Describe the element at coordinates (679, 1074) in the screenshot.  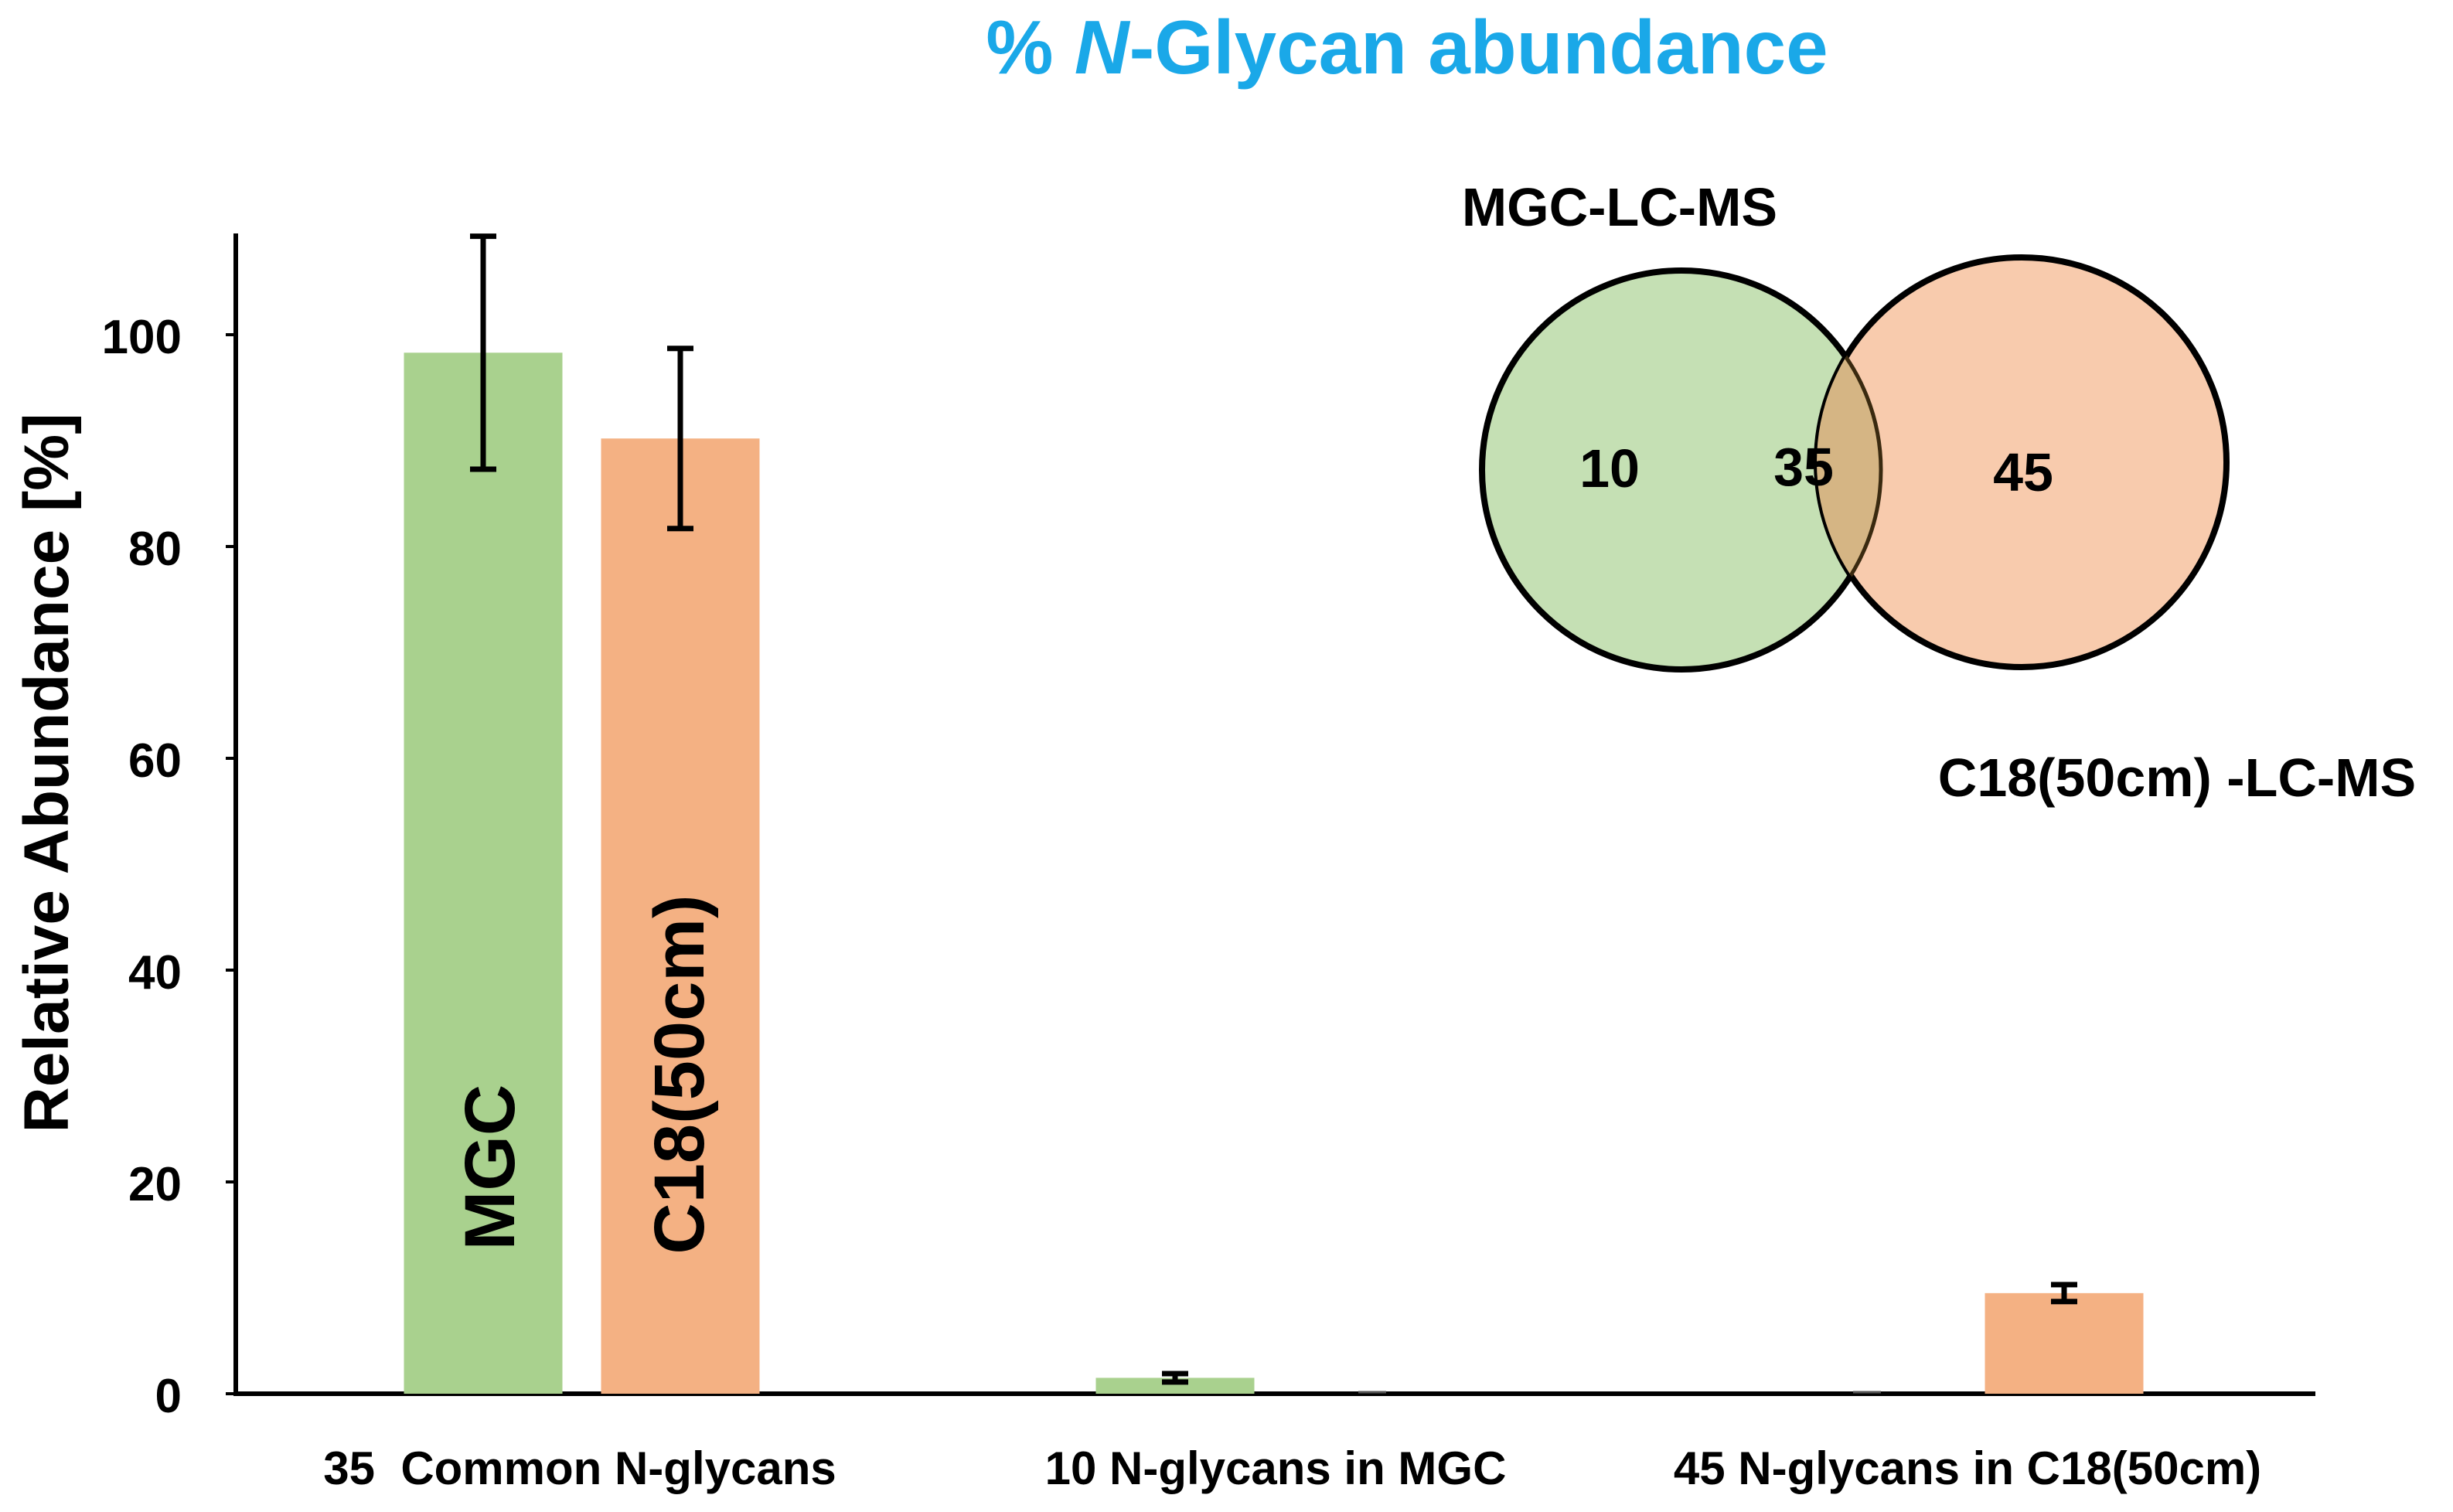
I see `bar-label-c18: C18(50cm)` at that location.